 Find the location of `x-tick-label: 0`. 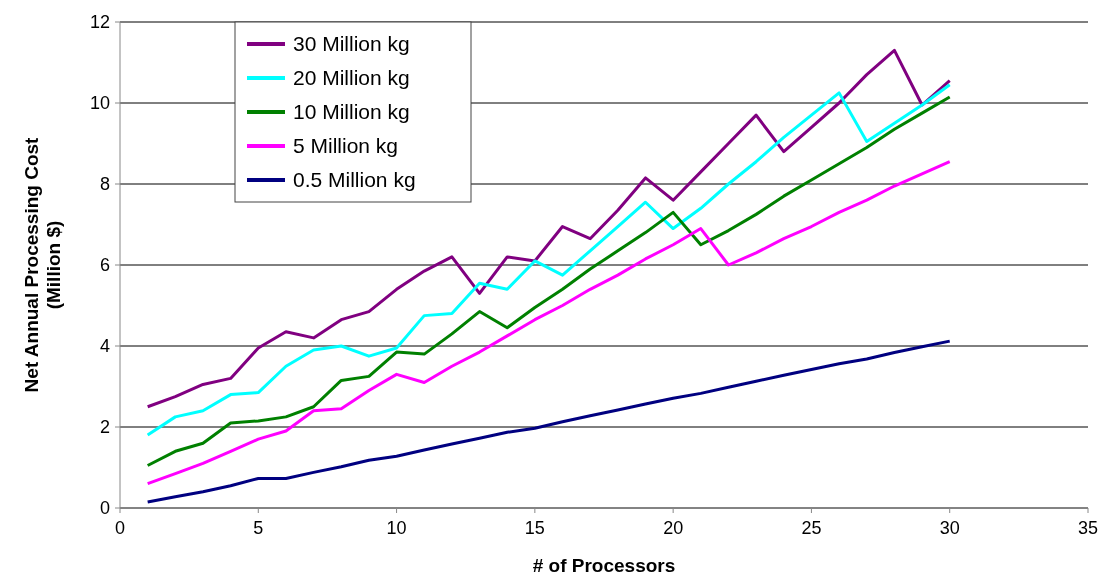

x-tick-label: 0 is located at coordinates (120, 528).